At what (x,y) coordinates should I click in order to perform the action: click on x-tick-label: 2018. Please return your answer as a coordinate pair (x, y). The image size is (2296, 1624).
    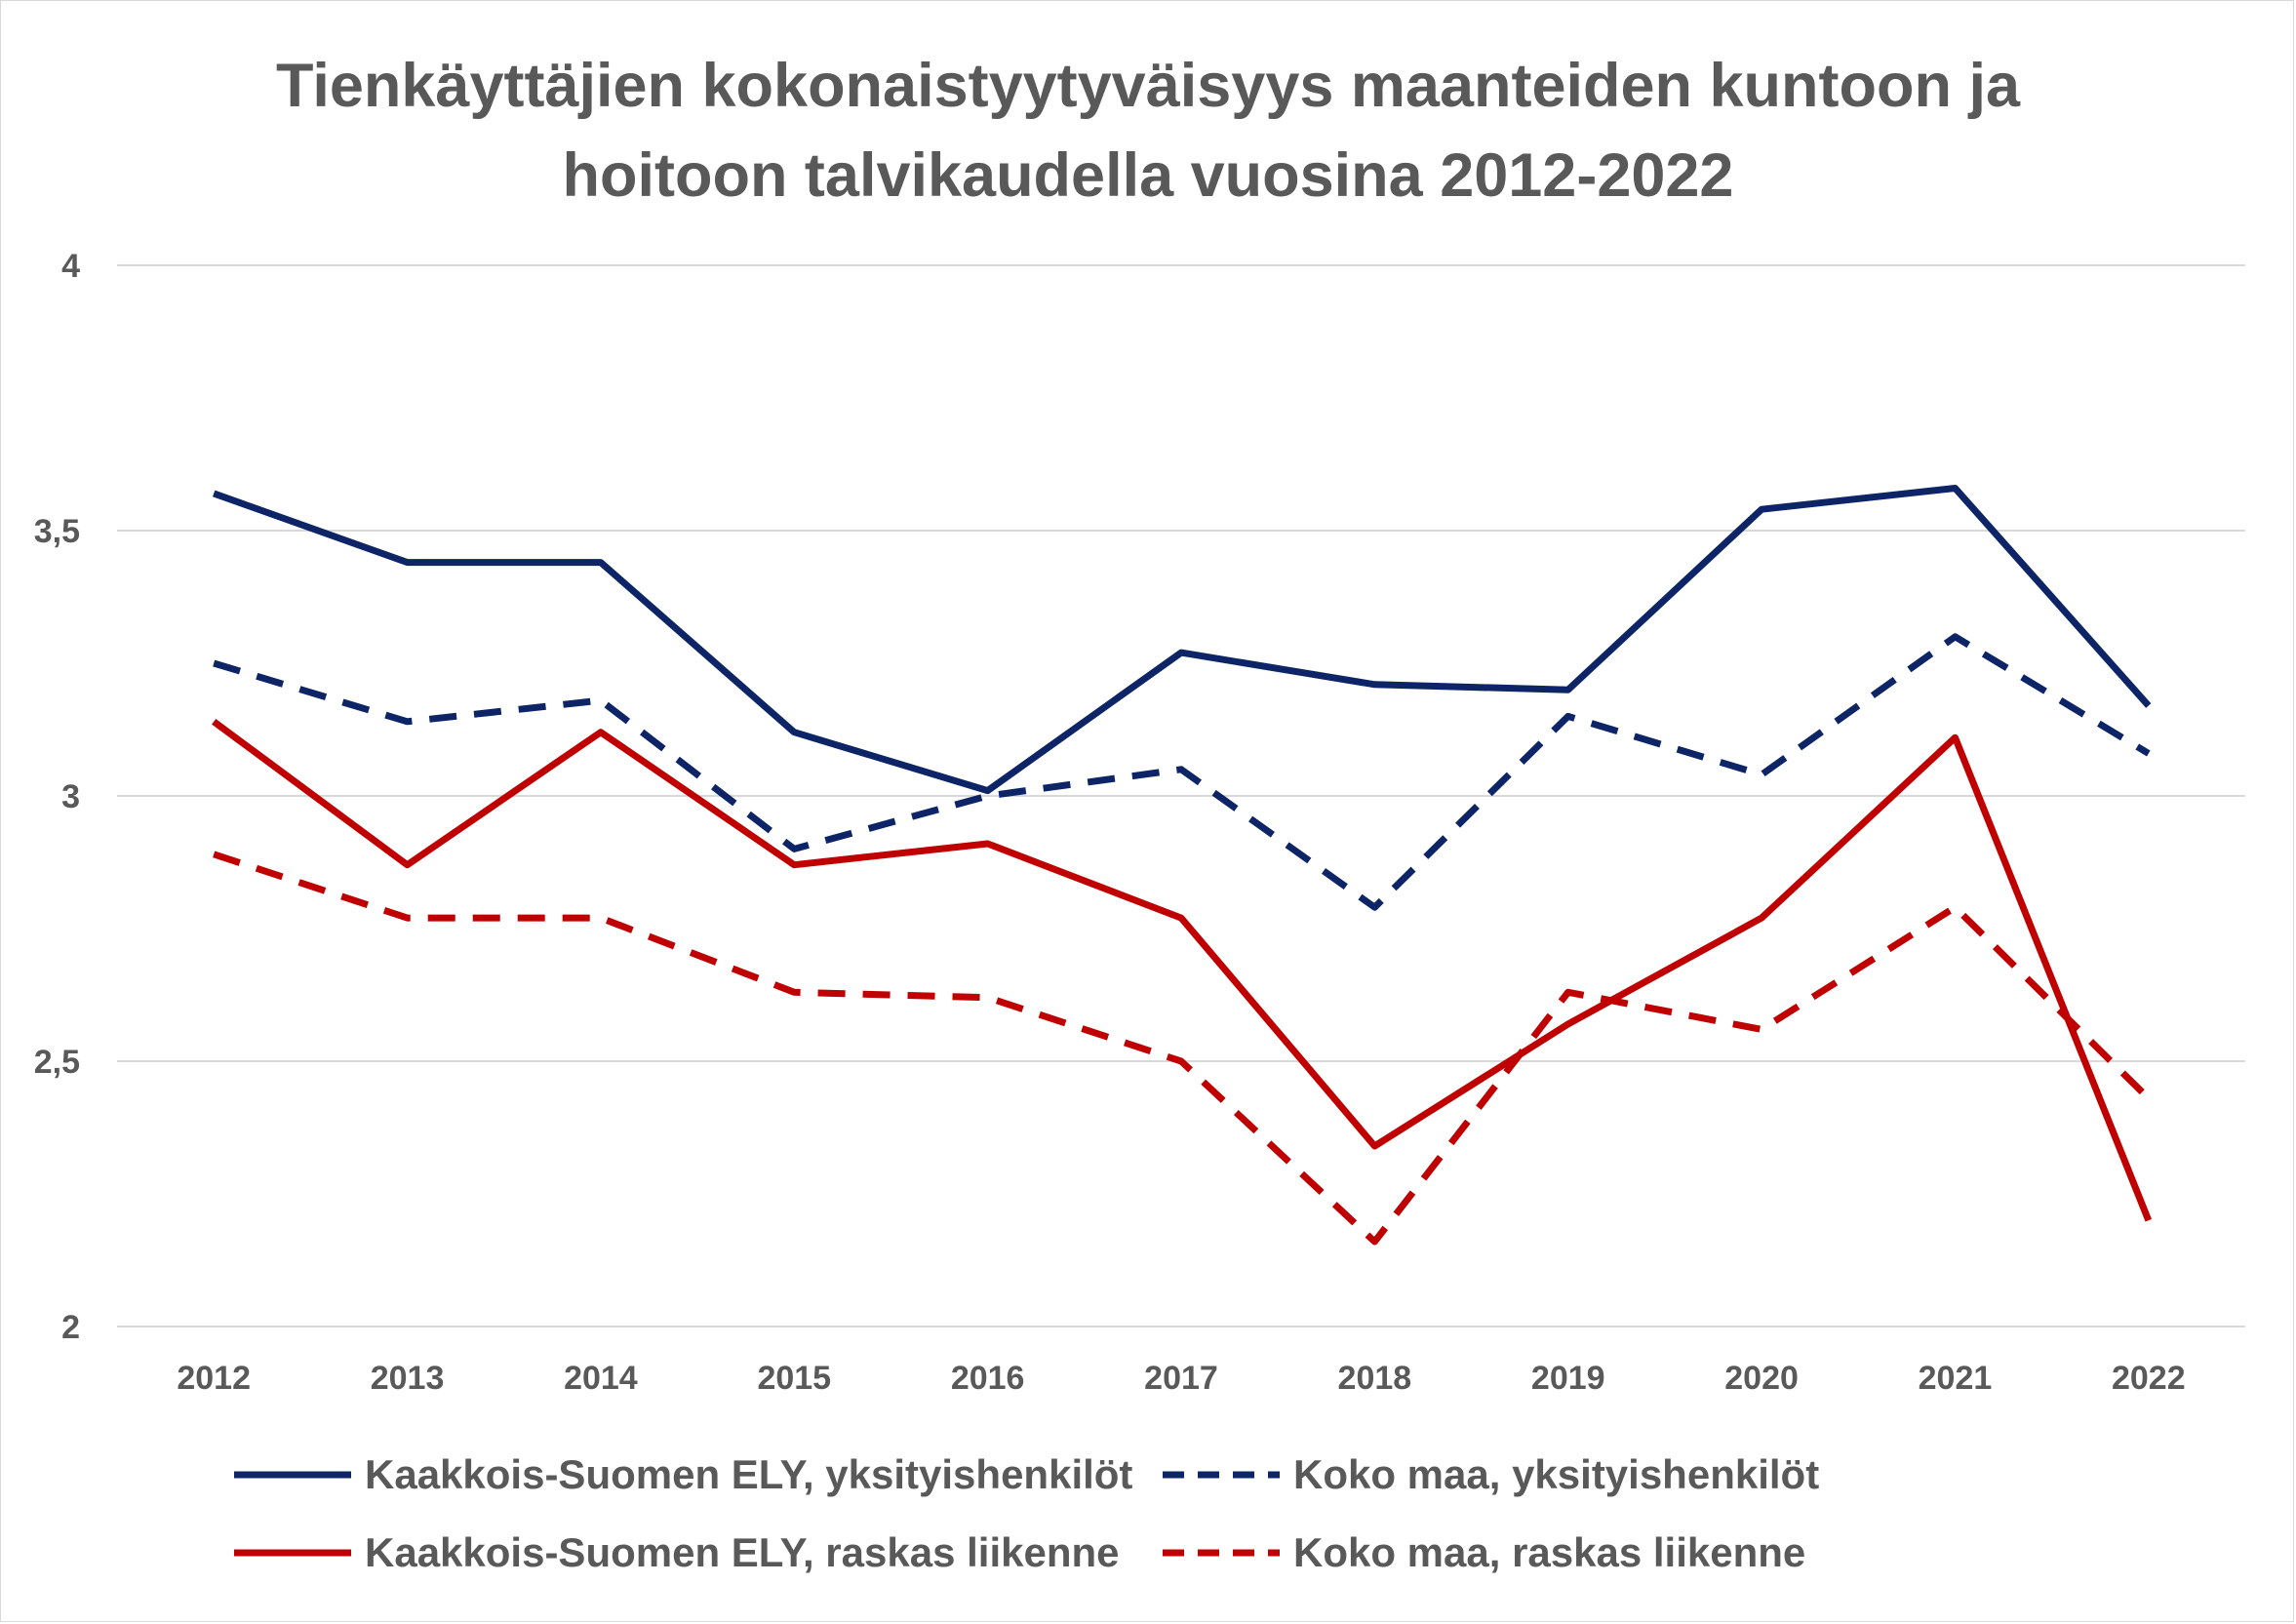
    Looking at the image, I should click on (1375, 1378).